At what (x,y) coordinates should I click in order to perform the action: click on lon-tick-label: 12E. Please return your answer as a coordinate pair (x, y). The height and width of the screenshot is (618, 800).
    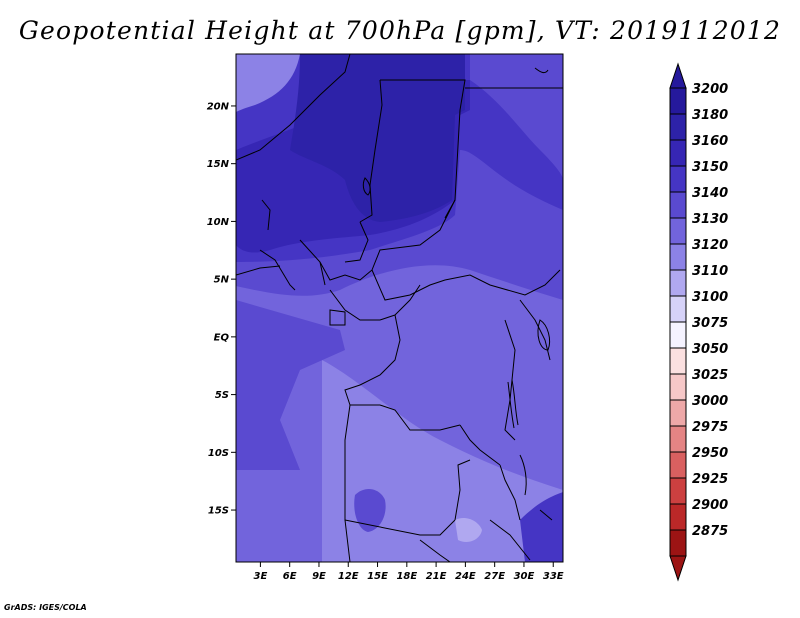
    Looking at the image, I should click on (348, 576).